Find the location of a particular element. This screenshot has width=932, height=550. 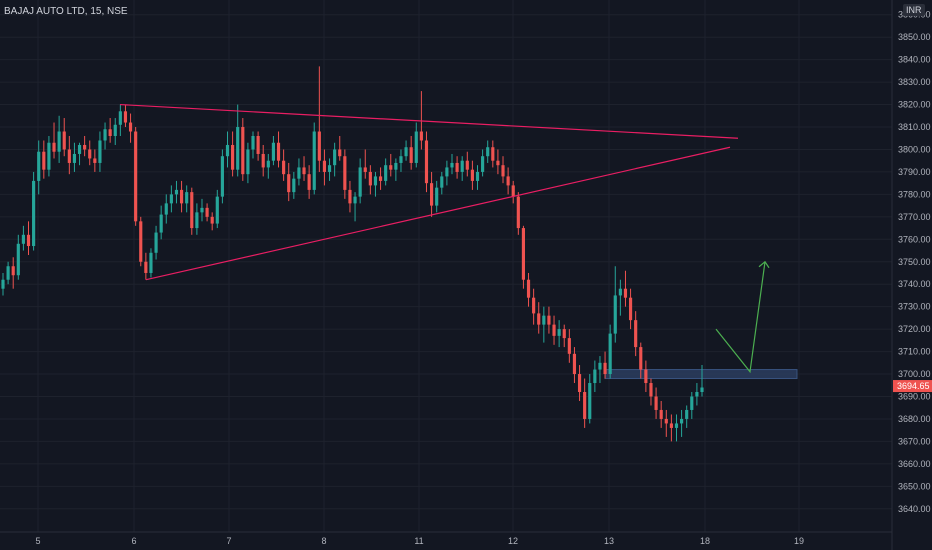

y-tick-label: 3810.00 is located at coordinates (914, 127).